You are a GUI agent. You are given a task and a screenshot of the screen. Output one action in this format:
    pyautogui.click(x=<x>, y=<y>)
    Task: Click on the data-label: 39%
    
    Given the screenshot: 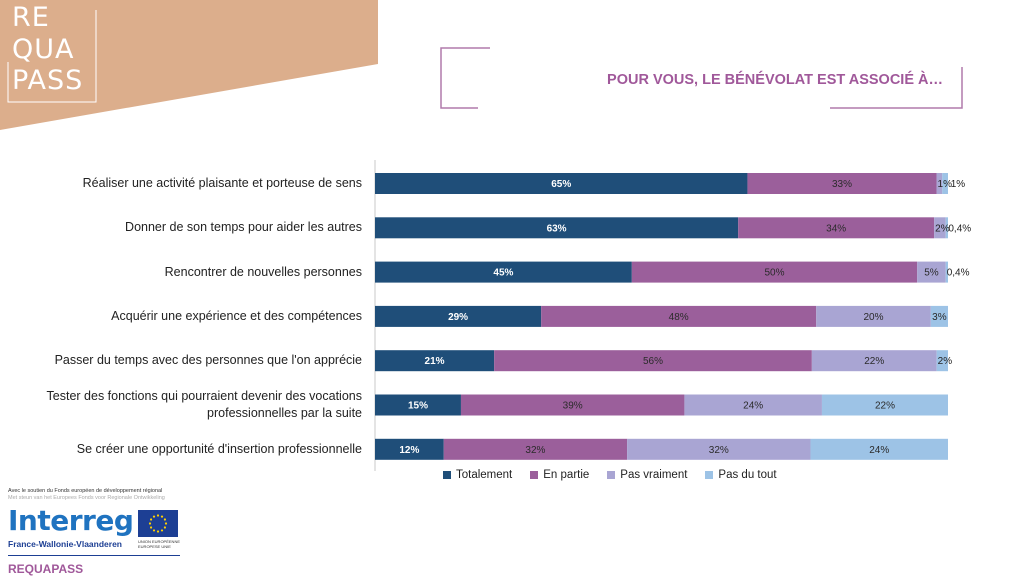 What is the action you would take?
    pyautogui.click(x=573, y=406)
    